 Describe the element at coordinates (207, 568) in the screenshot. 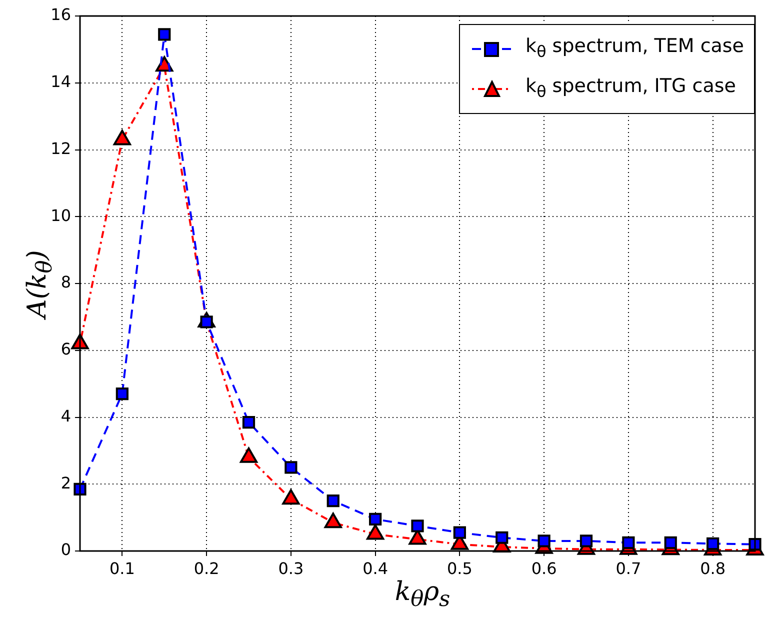

I see `x-tick-label: 0.2` at that location.